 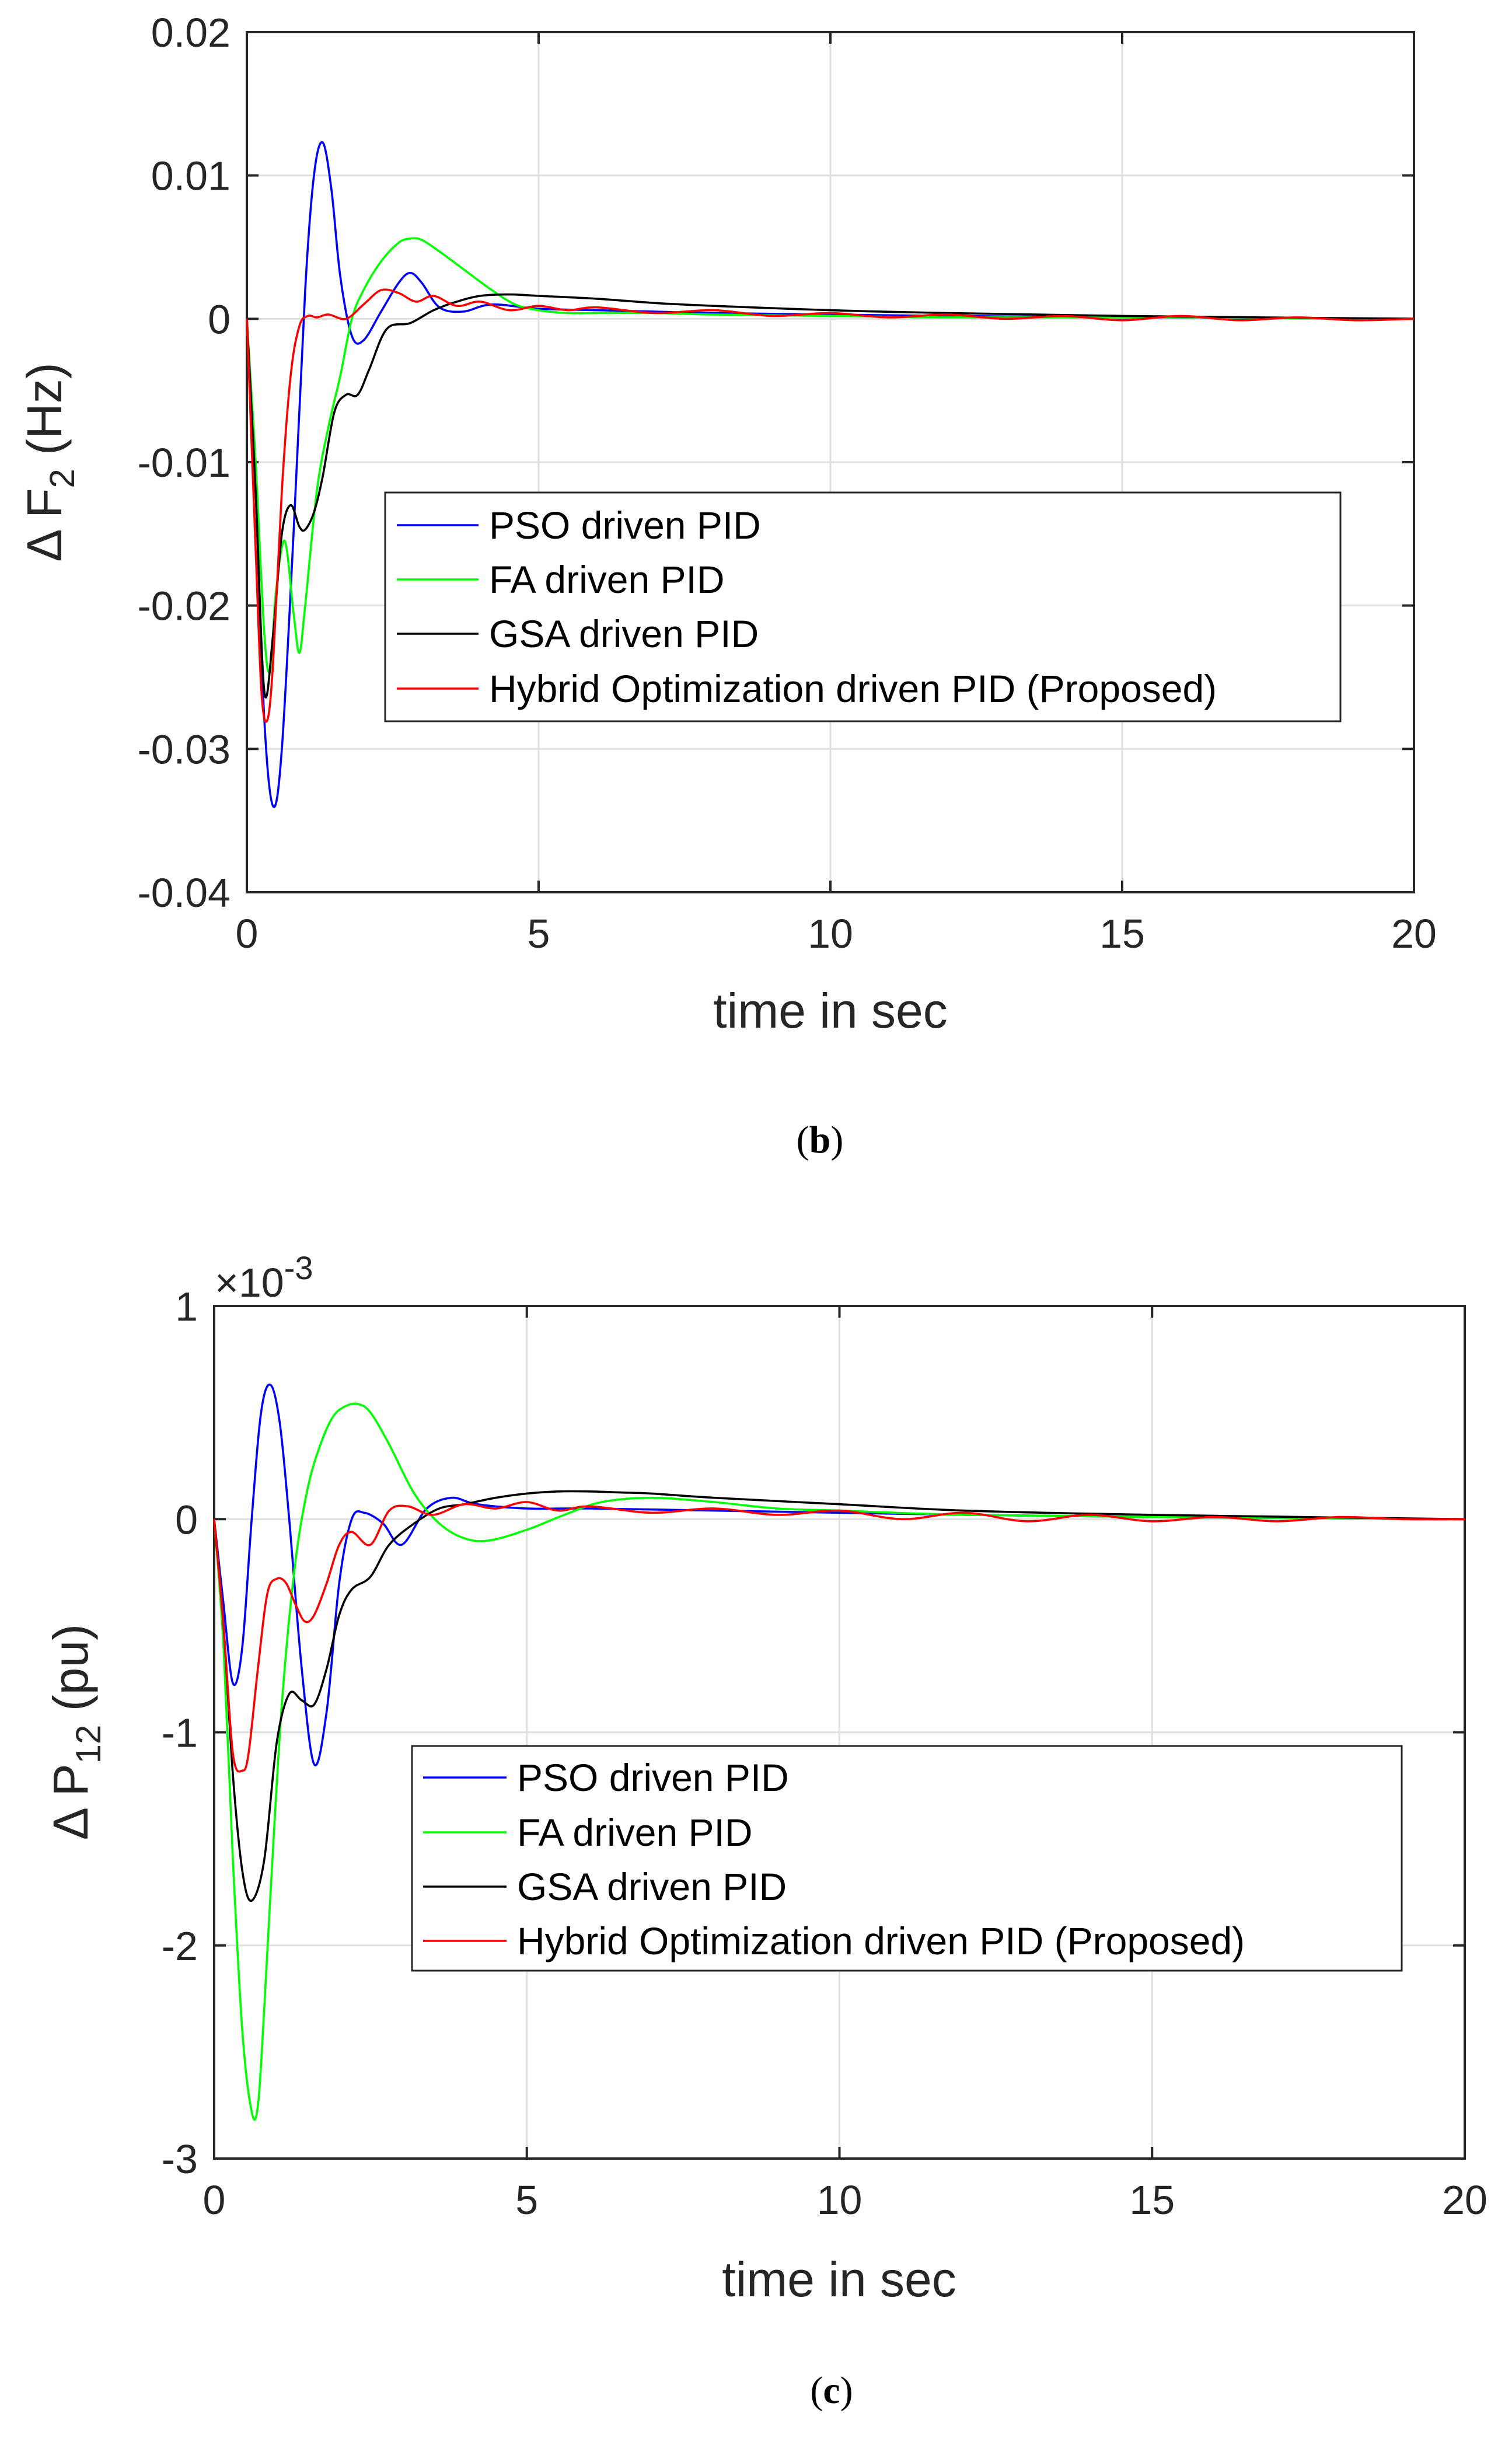 I want to click on y-axis-multiplier: ×10⁻³, so click(x=264, y=1277).